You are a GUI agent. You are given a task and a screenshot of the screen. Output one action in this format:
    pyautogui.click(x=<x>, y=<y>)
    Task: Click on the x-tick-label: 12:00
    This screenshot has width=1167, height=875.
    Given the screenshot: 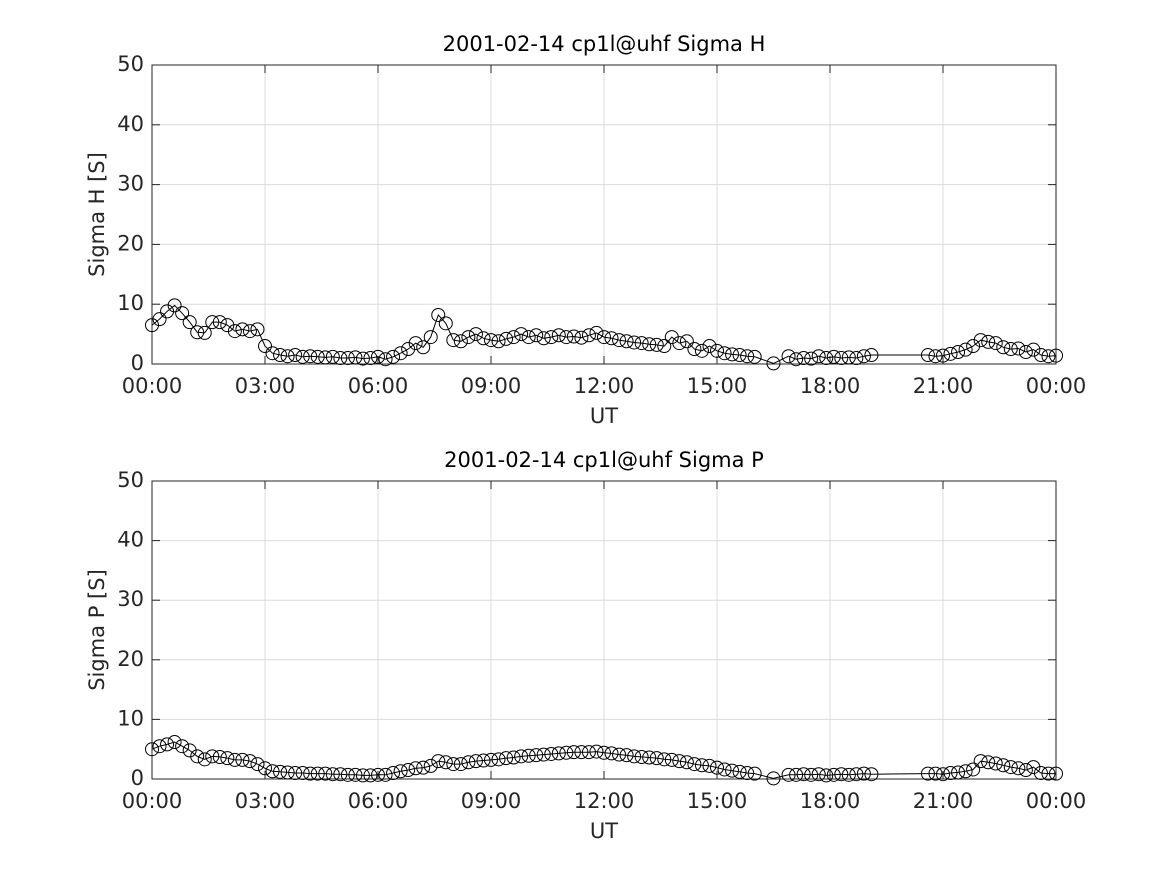 What is the action you would take?
    pyautogui.click(x=604, y=801)
    